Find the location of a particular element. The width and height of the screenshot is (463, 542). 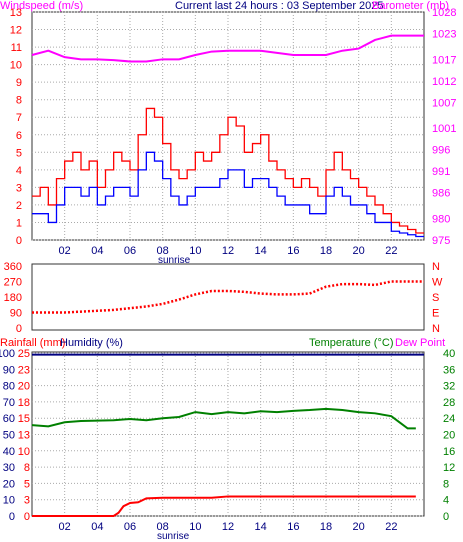

direction-degree-label: 360 is located at coordinates (13, 267).